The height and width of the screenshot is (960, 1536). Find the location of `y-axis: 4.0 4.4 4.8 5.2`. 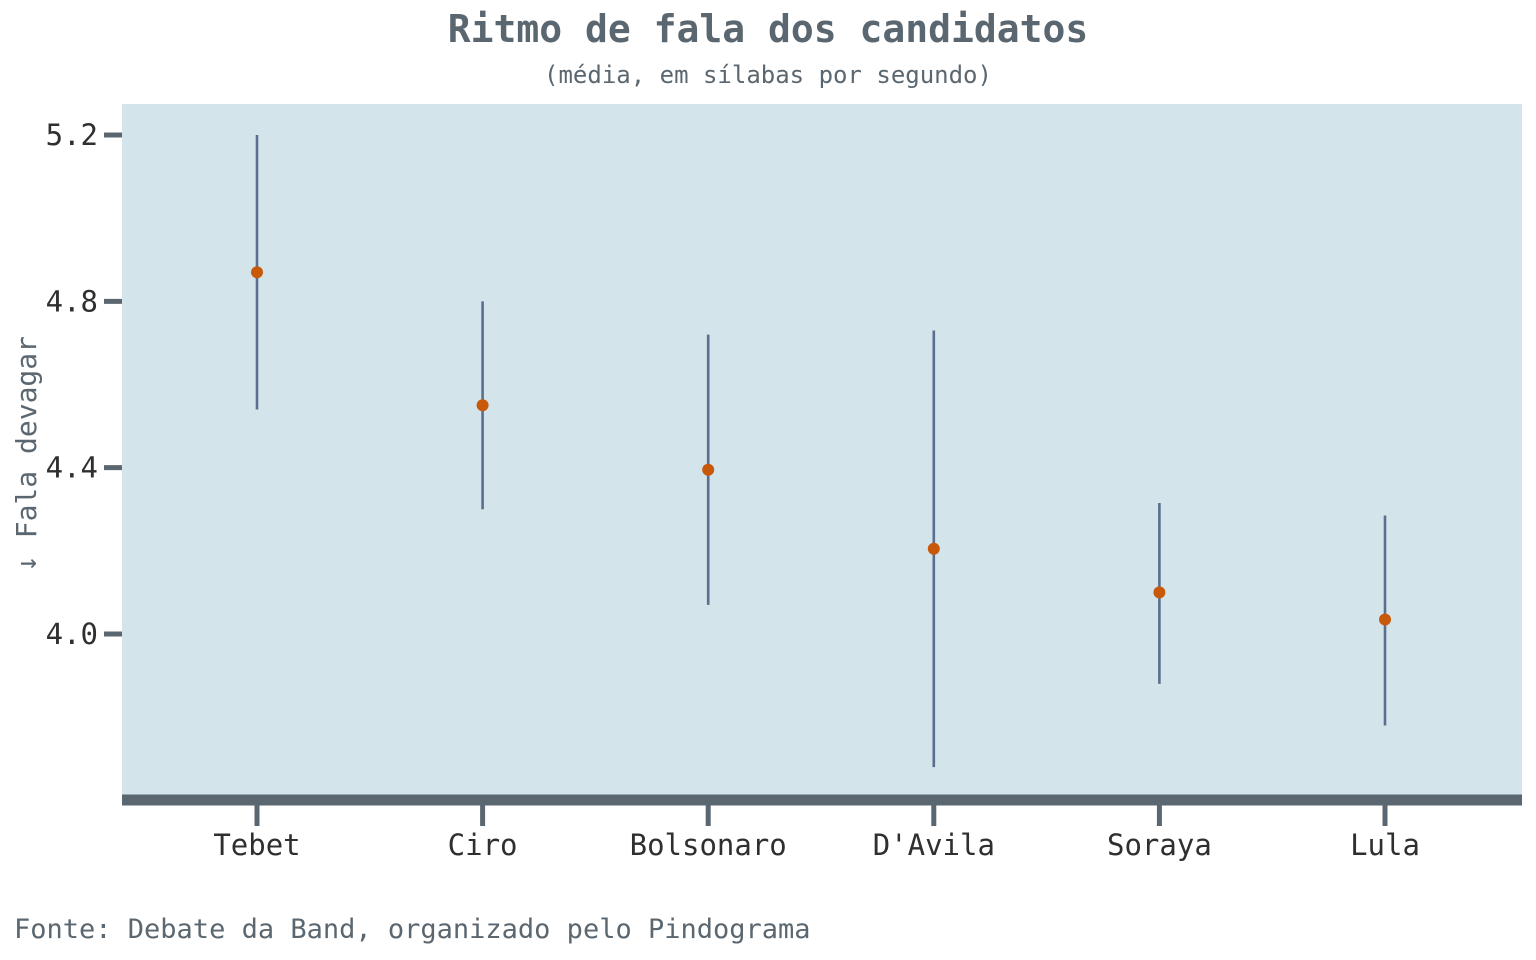

y-axis: 4.0 4.4 4.8 5.2 is located at coordinates (84, 384).